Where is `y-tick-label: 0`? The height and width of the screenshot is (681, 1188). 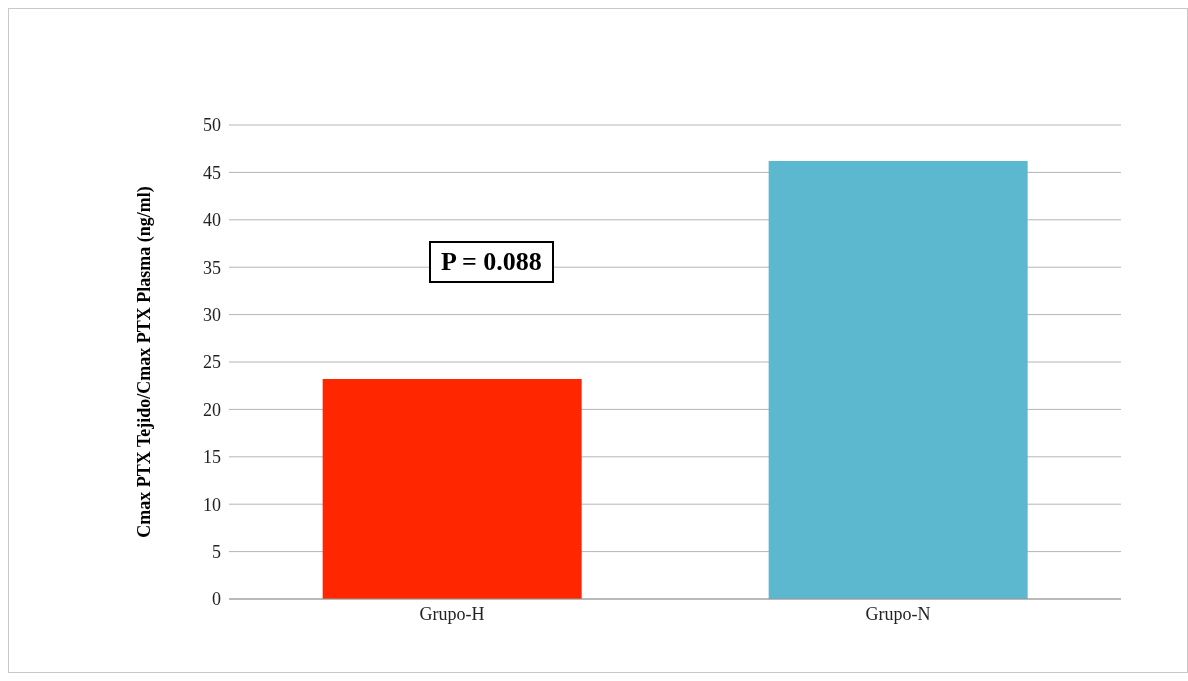 y-tick-label: 0 is located at coordinates (216, 599).